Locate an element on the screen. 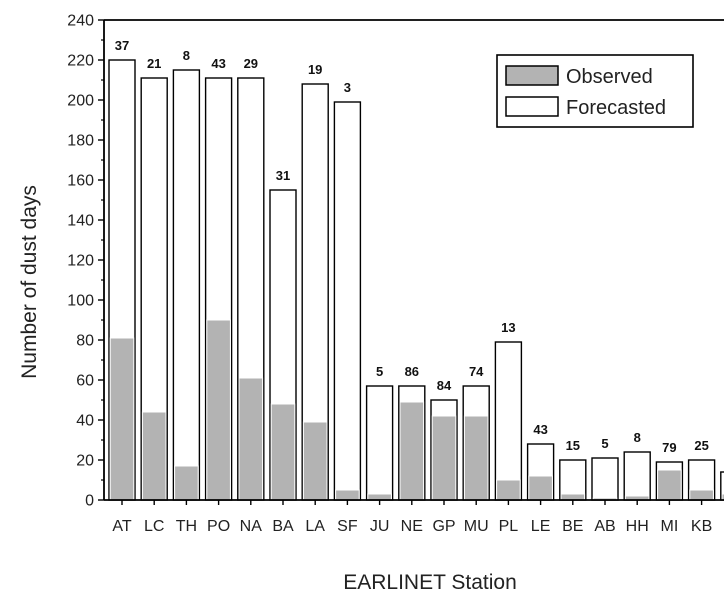 This screenshot has height=603, width=724. legend: Observed Forecasted is located at coordinates (595, 91).